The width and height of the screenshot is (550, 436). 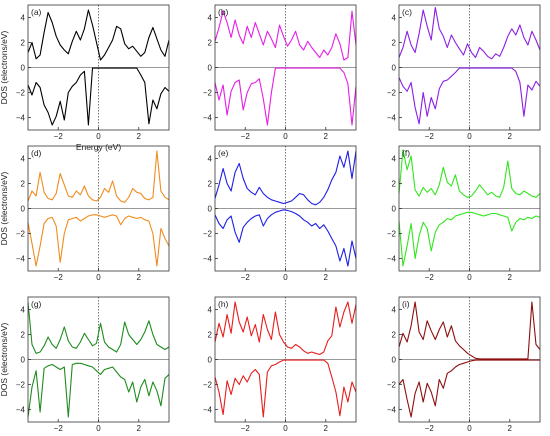 I want to click on panel-label: (g), so click(x=36, y=304).